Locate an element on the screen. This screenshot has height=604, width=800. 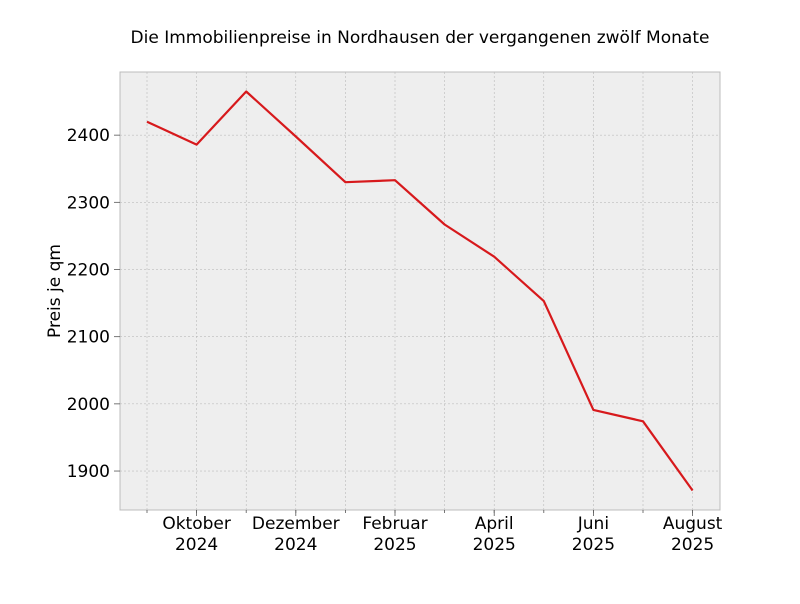
x-tick-label-line: August is located at coordinates (693, 524).